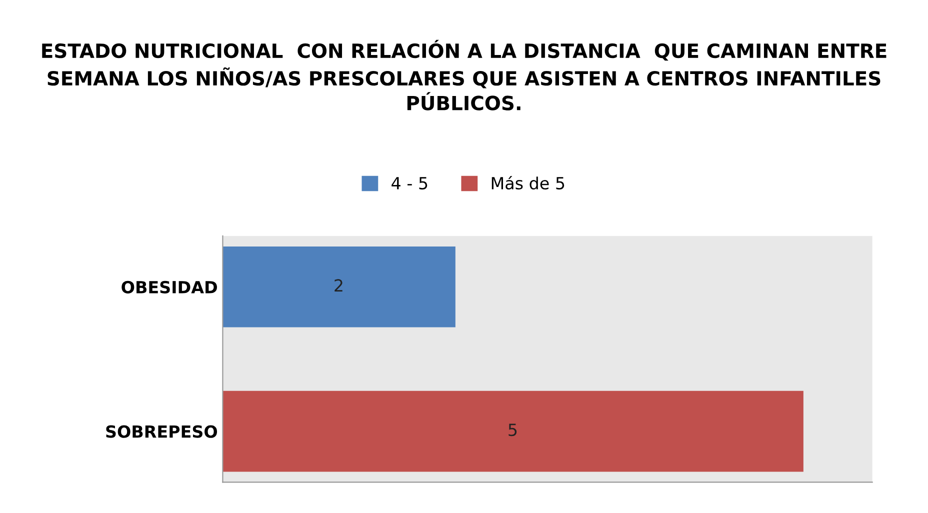 The image size is (928, 513). What do you see at coordinates (338, 285) in the screenshot?
I see `data-label: 2` at bounding box center [338, 285].